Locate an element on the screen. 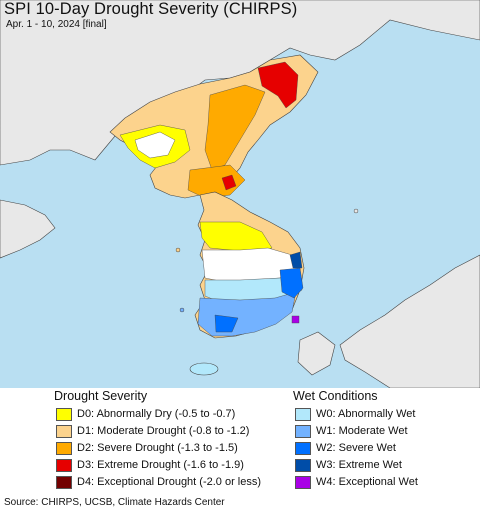  region-sk-severe-wet-south is located at coordinates (226, 323).